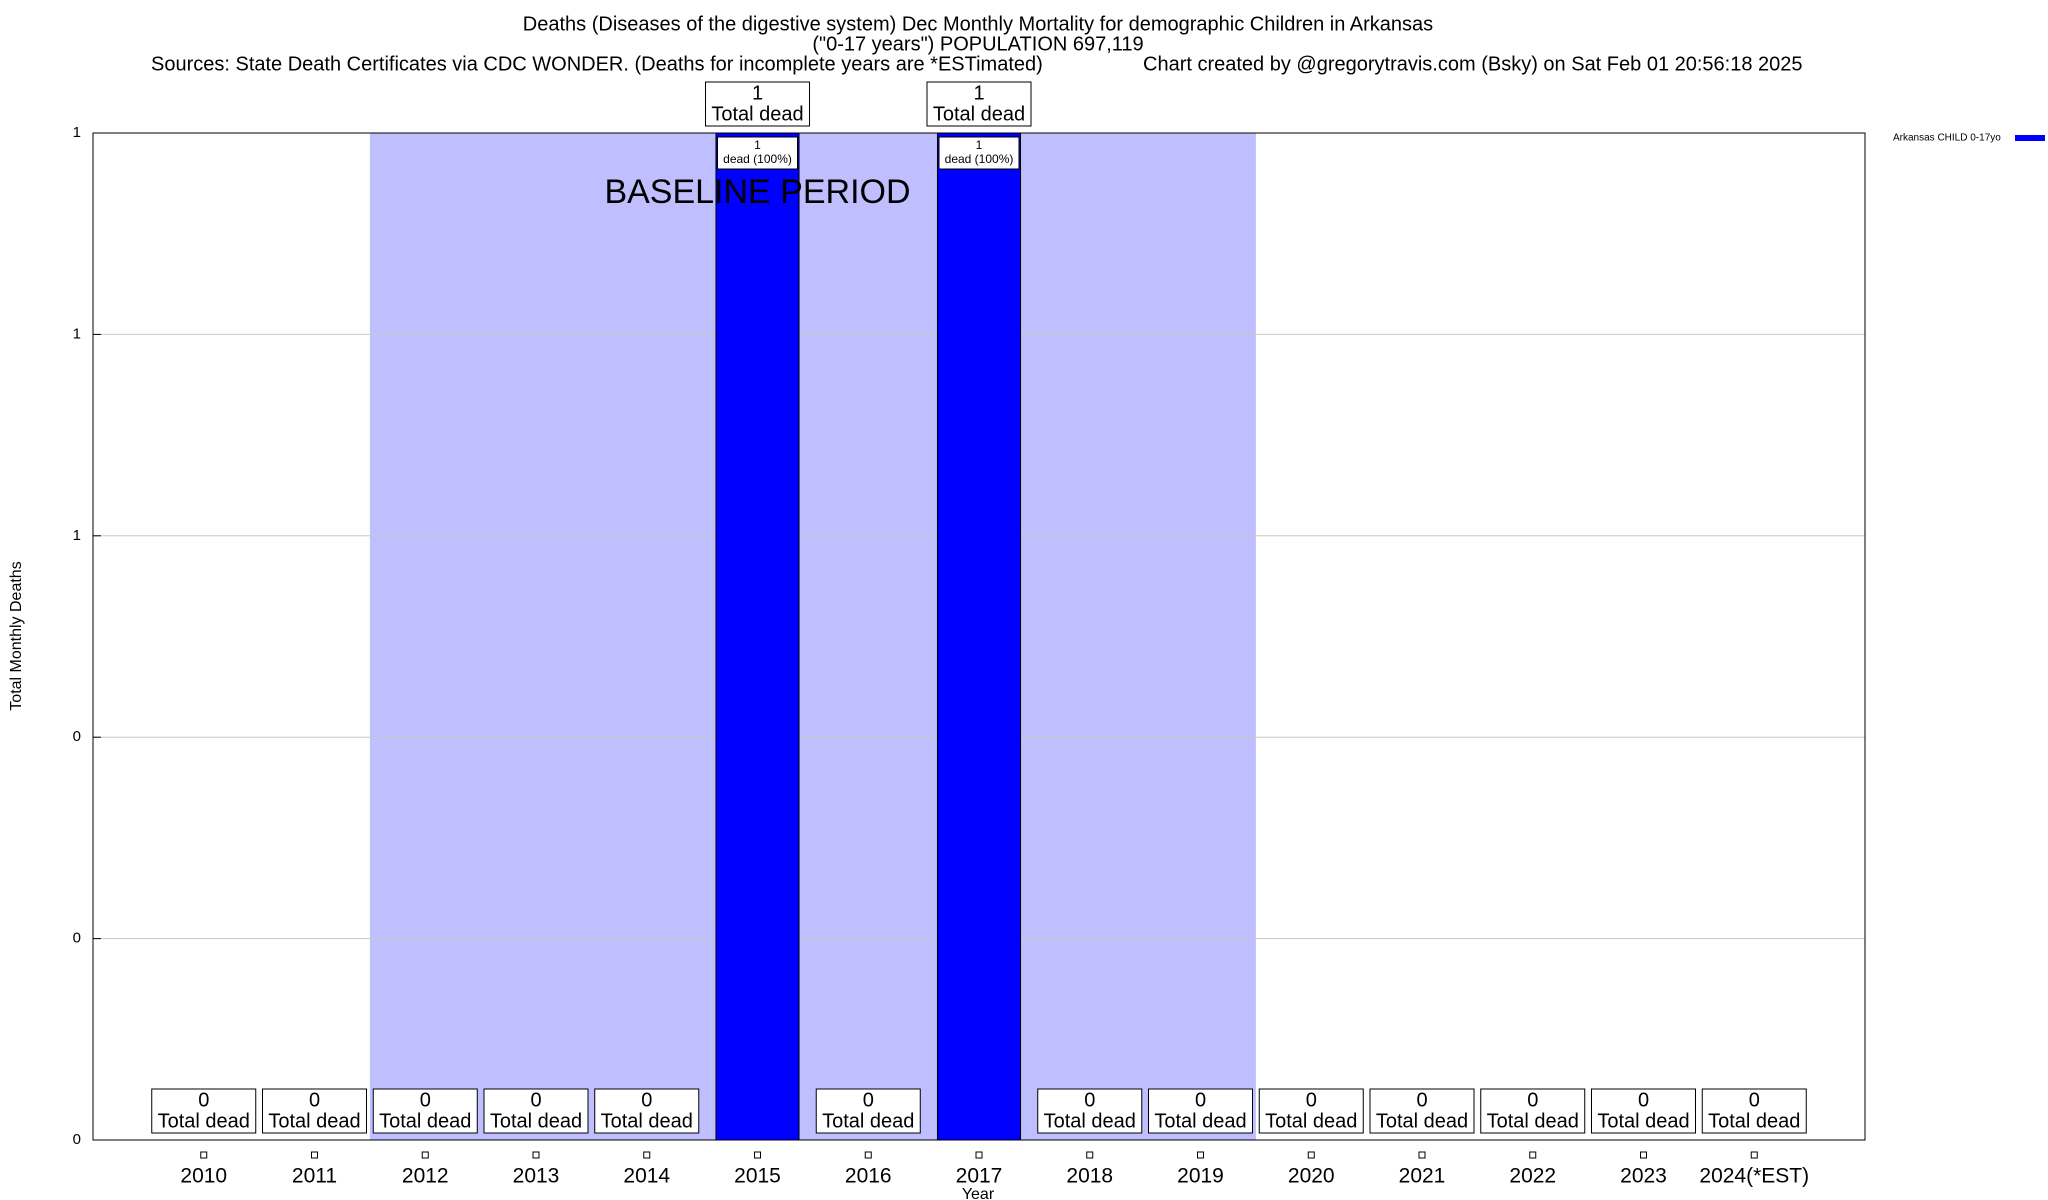 This screenshot has height=1200, width=2048. I want to click on x-tick-label: 2016, so click(868, 1176).